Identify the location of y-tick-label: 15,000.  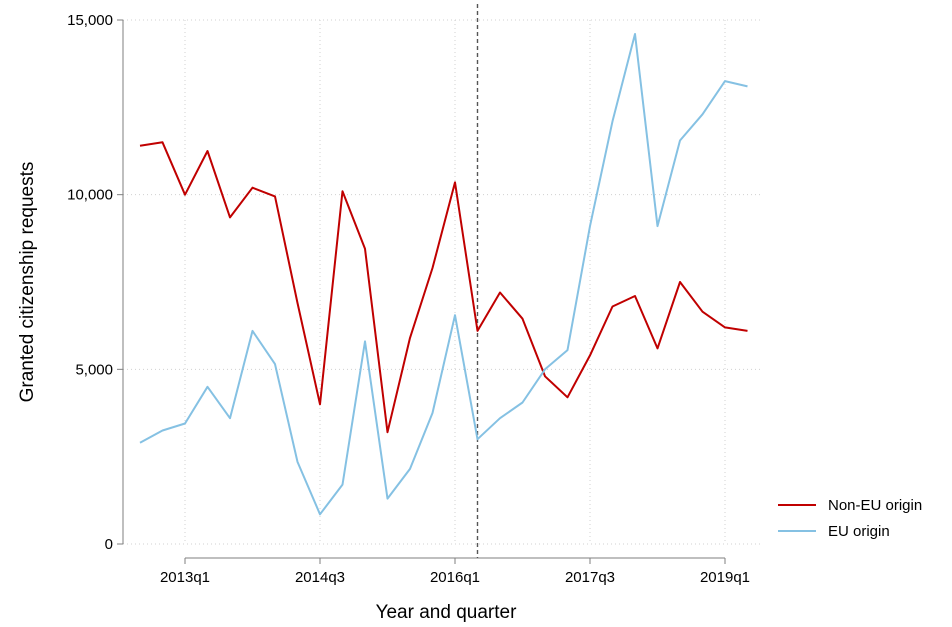
(90, 20).